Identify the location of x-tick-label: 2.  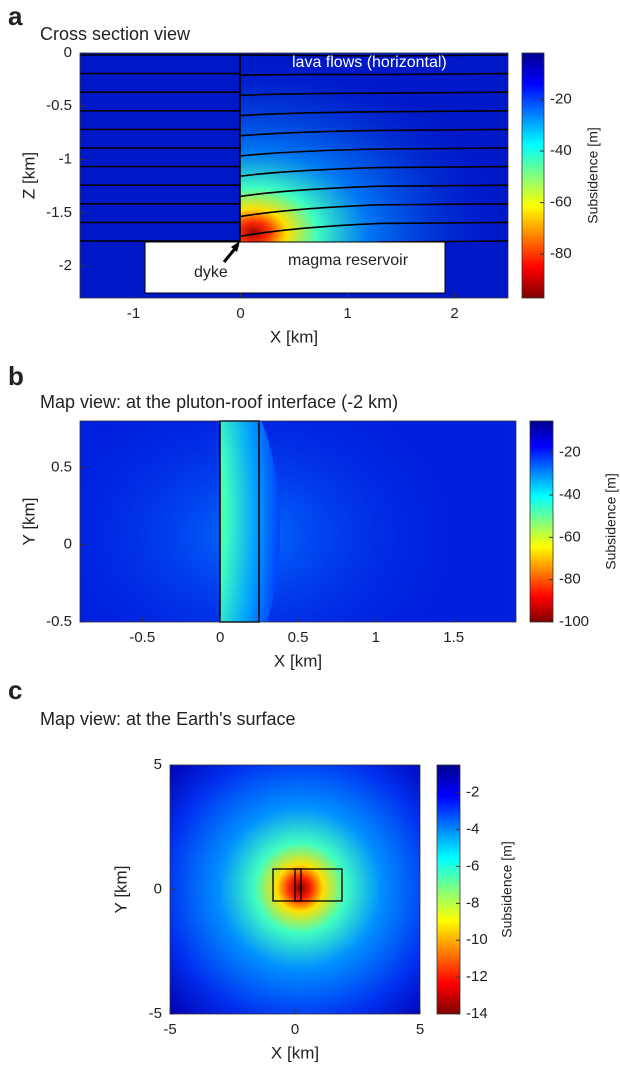
(454, 313).